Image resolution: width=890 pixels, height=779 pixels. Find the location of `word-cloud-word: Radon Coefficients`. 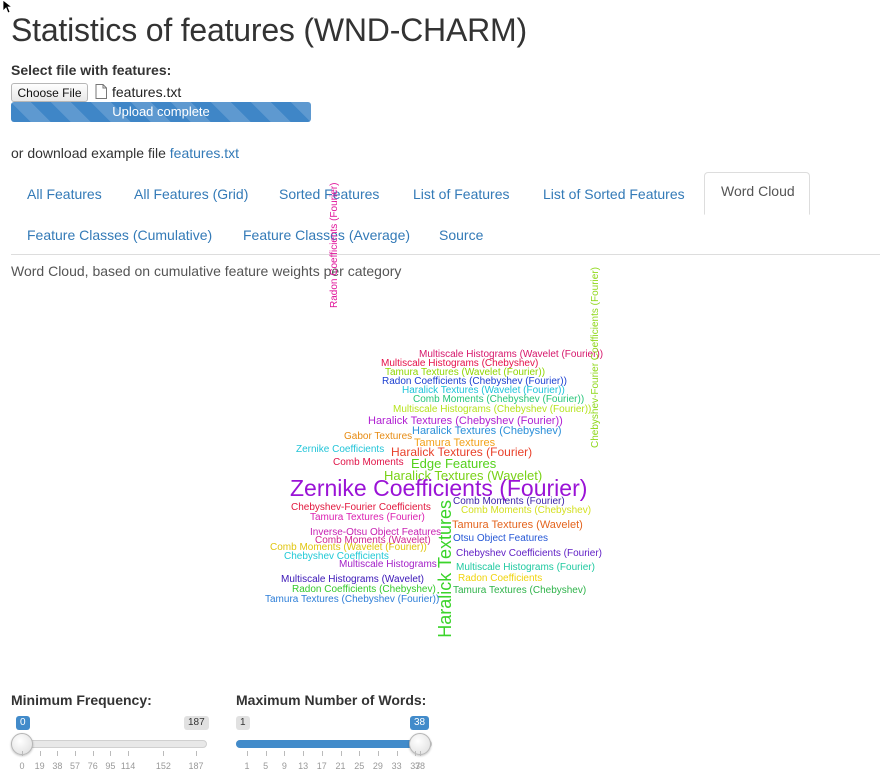

word-cloud-word: Radon Coefficients is located at coordinates (500, 578).